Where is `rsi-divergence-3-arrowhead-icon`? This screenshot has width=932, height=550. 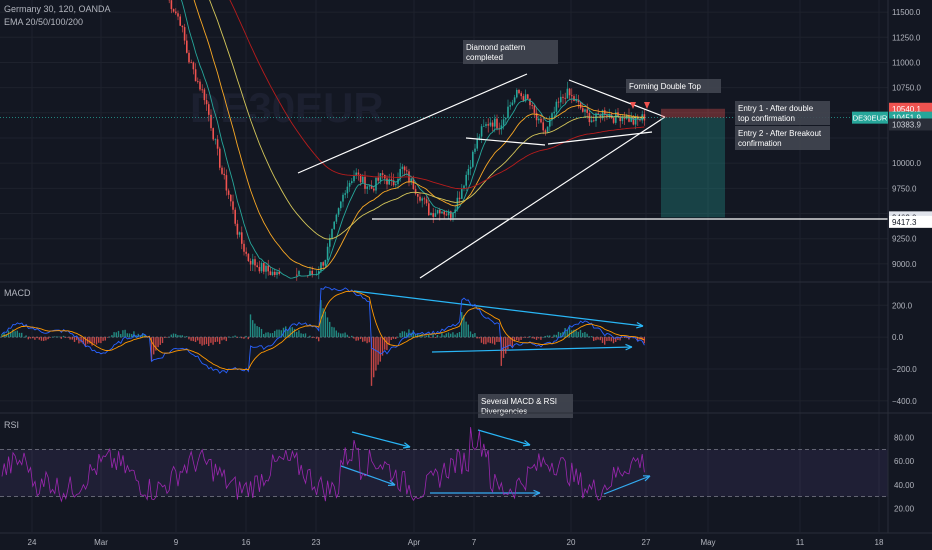
rsi-divergence-3-arrowhead-icon is located at coordinates (526, 443).